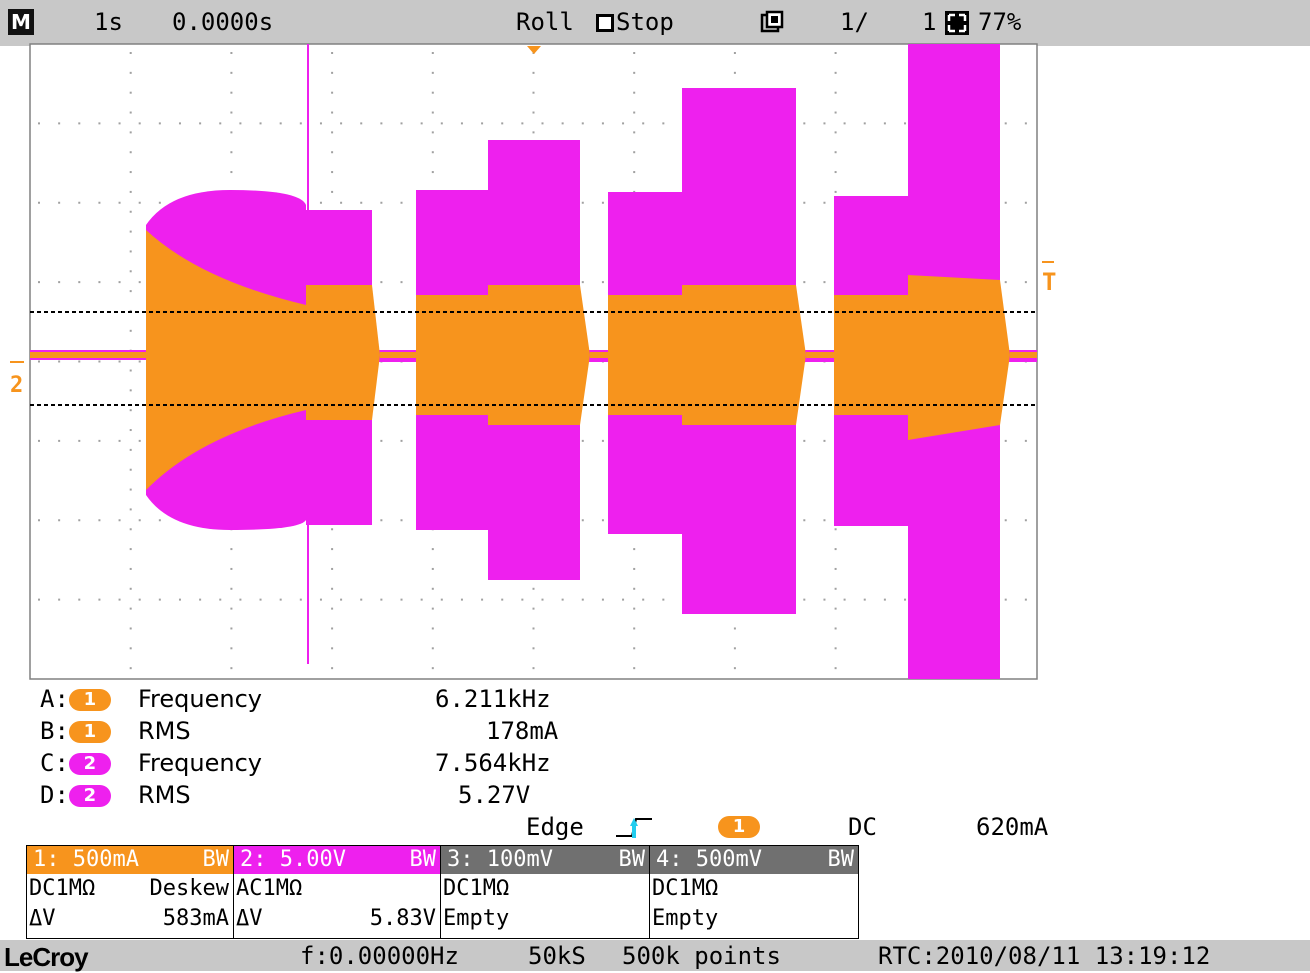  Describe the element at coordinates (739, 827) in the screenshot. I see `trigger-source-badge: 1` at that location.